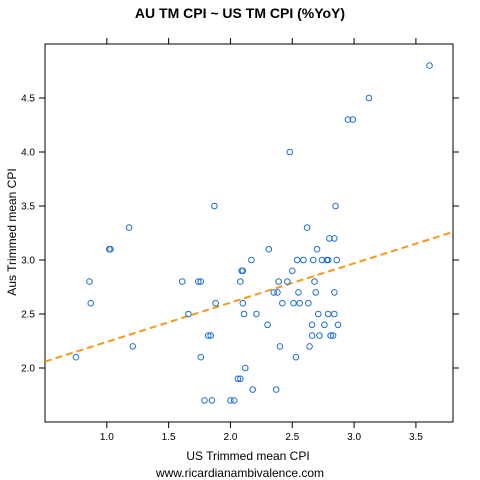  Describe the element at coordinates (240, 13) in the screenshot. I see `chart-title: AU TM CPI ~ US TM CPI (%YoY)` at that location.